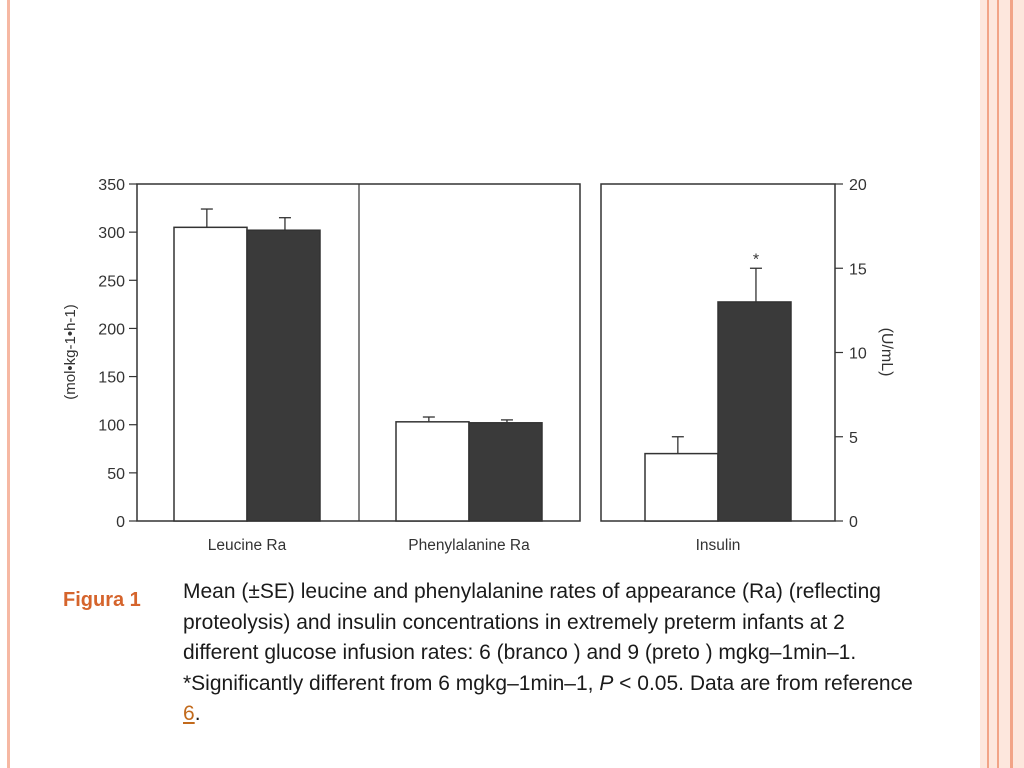  Describe the element at coordinates (718, 545) in the screenshot. I see `x-category-label: Insulin` at that location.